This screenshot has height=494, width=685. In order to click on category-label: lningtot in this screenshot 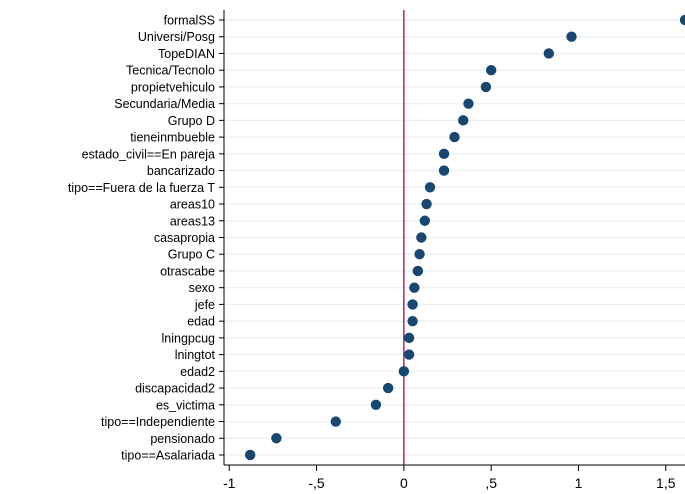, I will do `click(195, 355)`.